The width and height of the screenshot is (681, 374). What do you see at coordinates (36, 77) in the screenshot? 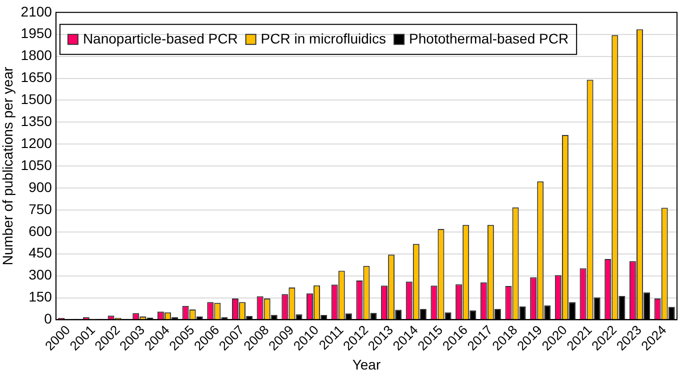
I see `y-tick-label: 1650` at bounding box center [36, 77].